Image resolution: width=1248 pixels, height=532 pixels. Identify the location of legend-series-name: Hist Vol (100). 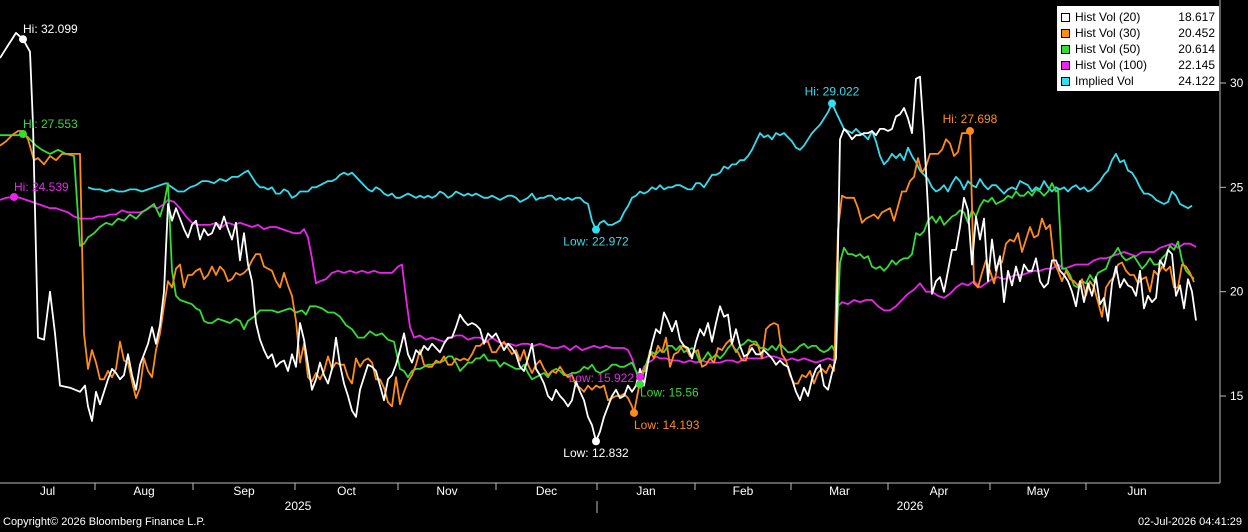
(1111, 65).